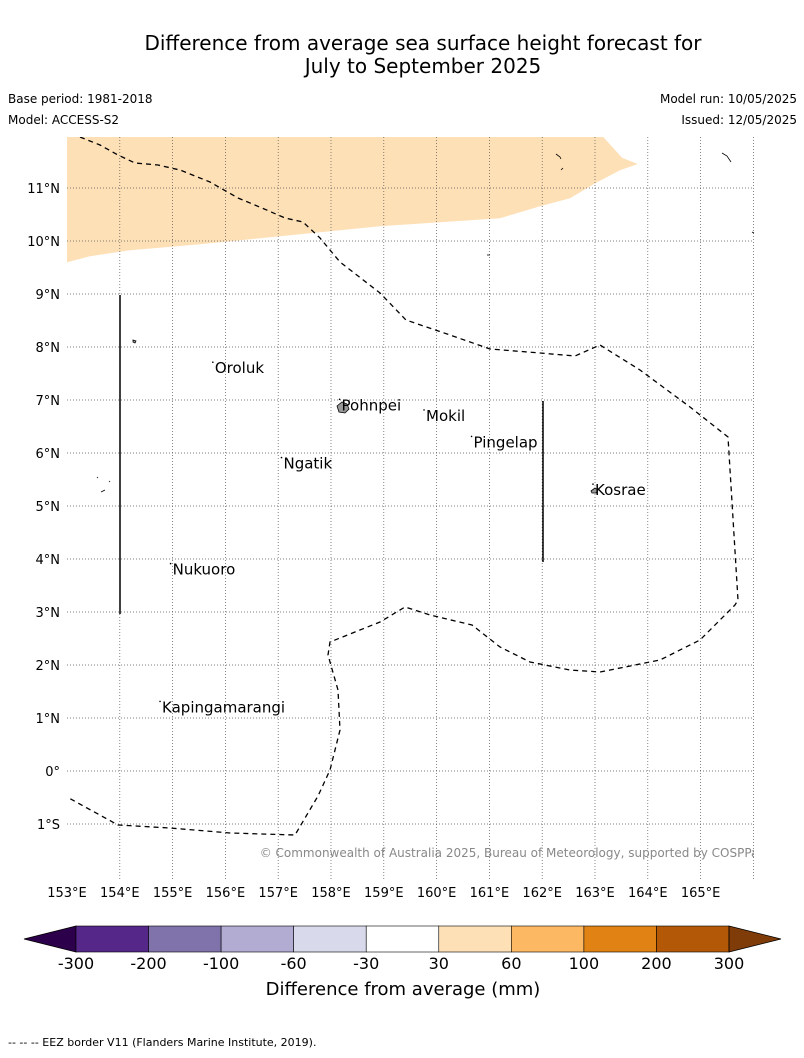 The height and width of the screenshot is (1058, 804). What do you see at coordinates (490, 893) in the screenshot?
I see `lon-label: 161°E` at bounding box center [490, 893].